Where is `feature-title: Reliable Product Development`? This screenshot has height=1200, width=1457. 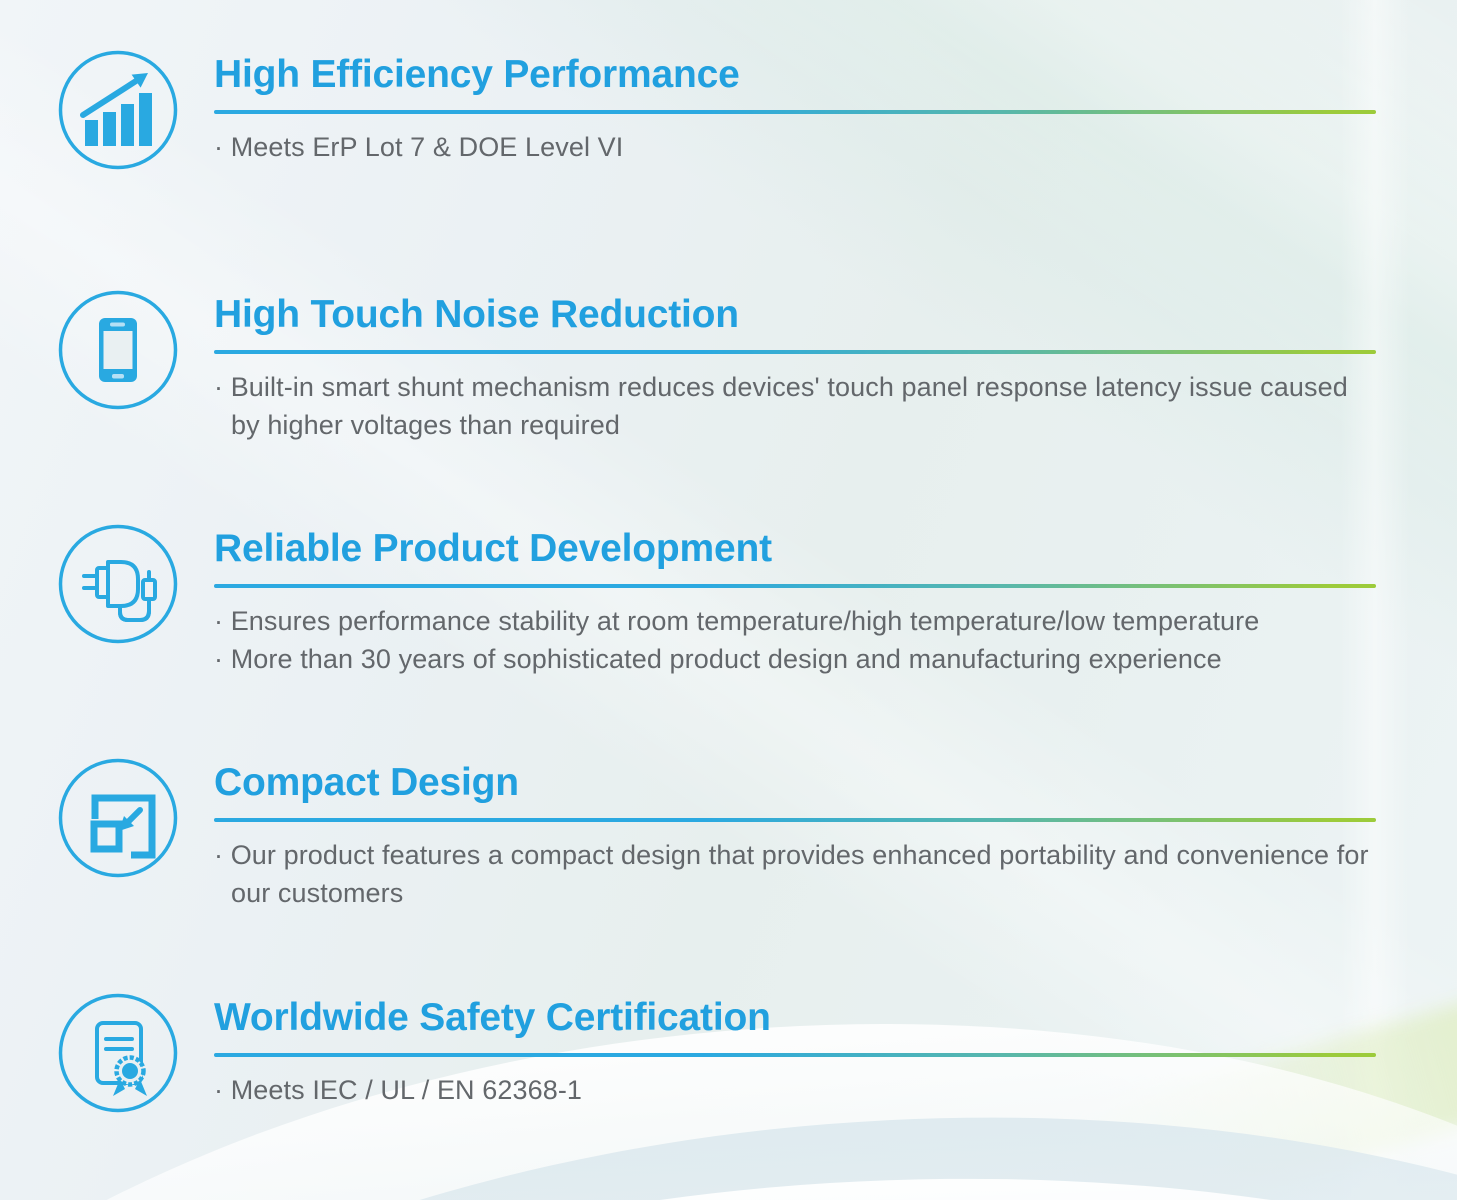
feature-title: Reliable Product Development is located at coordinates (493, 548).